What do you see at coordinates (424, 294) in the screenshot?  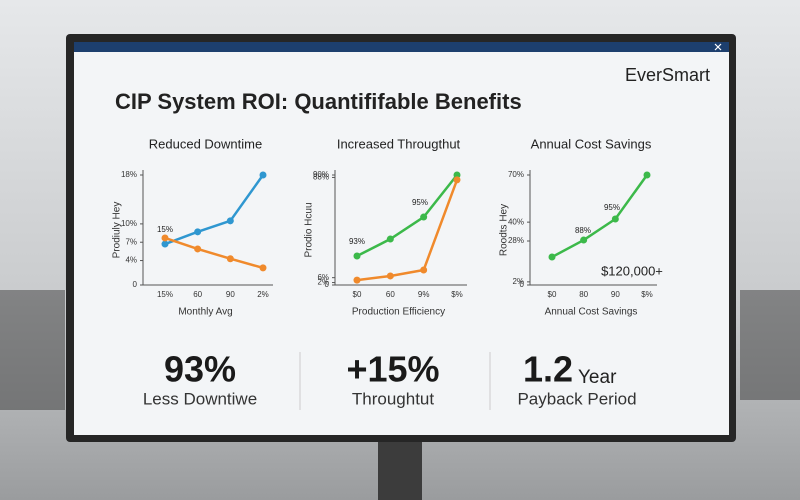 I see `x-tick-label: 9%` at bounding box center [424, 294].